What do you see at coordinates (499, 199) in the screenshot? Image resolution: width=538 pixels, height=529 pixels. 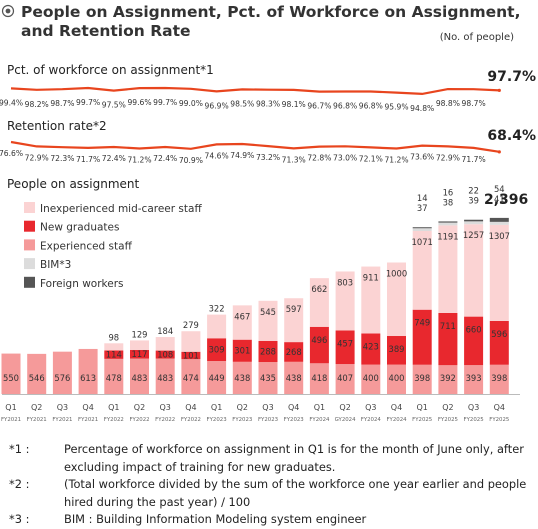 I see `bar-label-bim: 41` at bounding box center [499, 199].